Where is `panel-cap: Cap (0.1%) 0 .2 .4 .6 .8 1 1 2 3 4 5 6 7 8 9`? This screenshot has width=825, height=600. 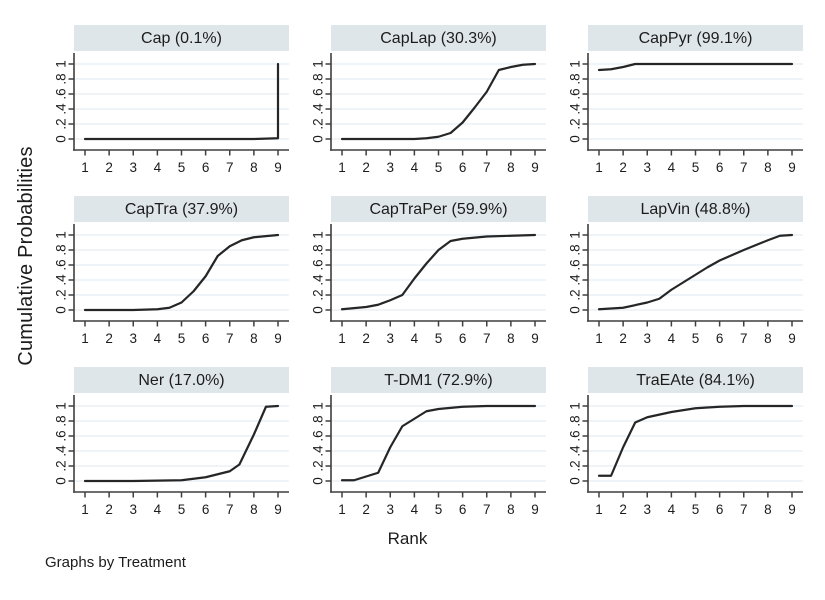 panel-cap: Cap (0.1%) 0 .2 .4 .6 .8 1 1 2 3 4 5 6 7 8 9 is located at coordinates (170, 103).